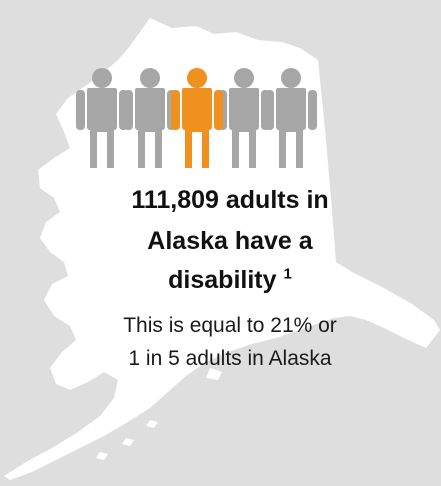  What do you see at coordinates (287, 274) in the screenshot?
I see `footnote-marker: 1` at bounding box center [287, 274].